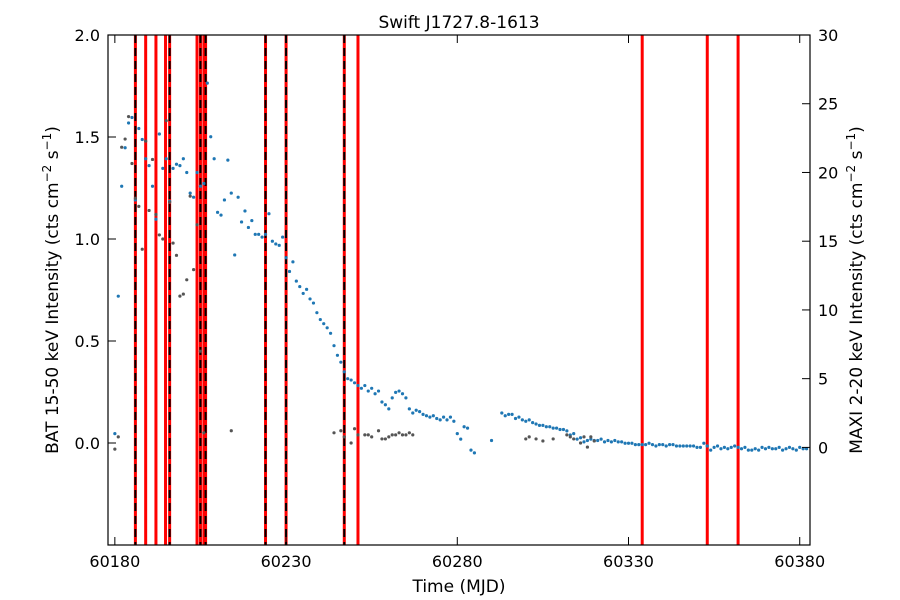 This screenshot has height=600, width=900. I want to click on left-y-axis-ticks: 0.0 0.5 1.0 1.5 2.0, so click(95, 239).